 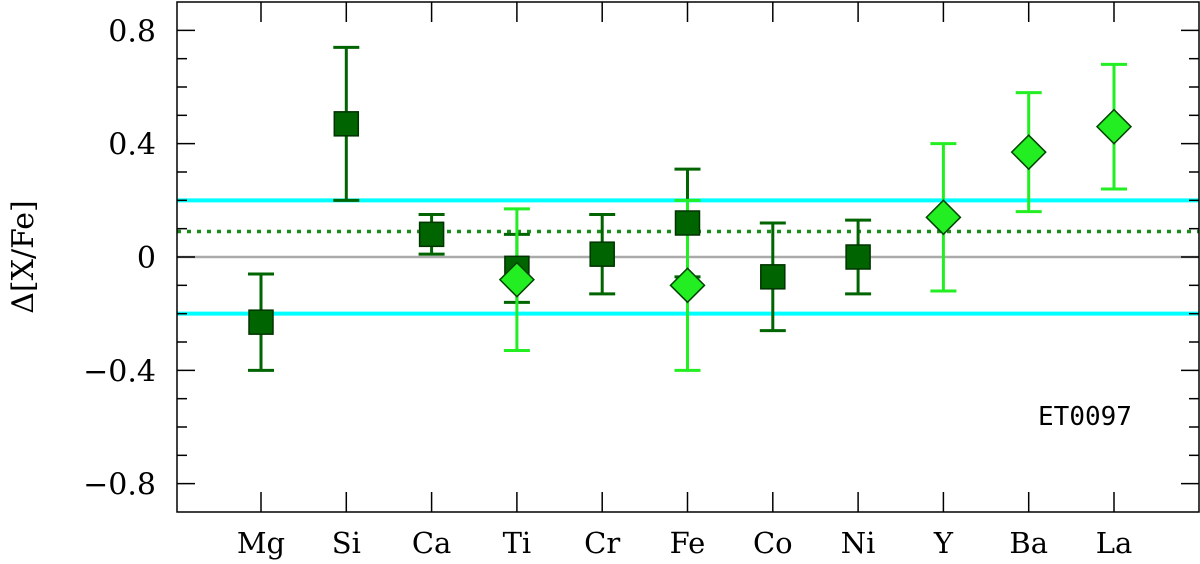 I want to click on y-tick-label: −0.8, so click(x=119, y=485).